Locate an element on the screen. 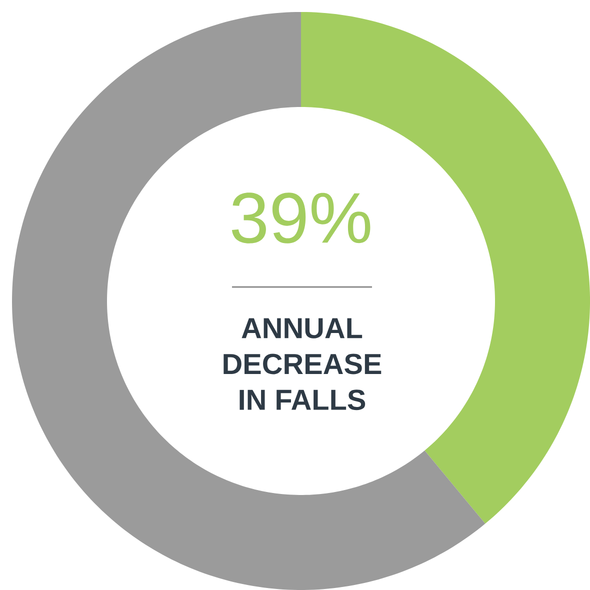 This screenshot has width=590, height=590. text: 39% is located at coordinates (301, 218).